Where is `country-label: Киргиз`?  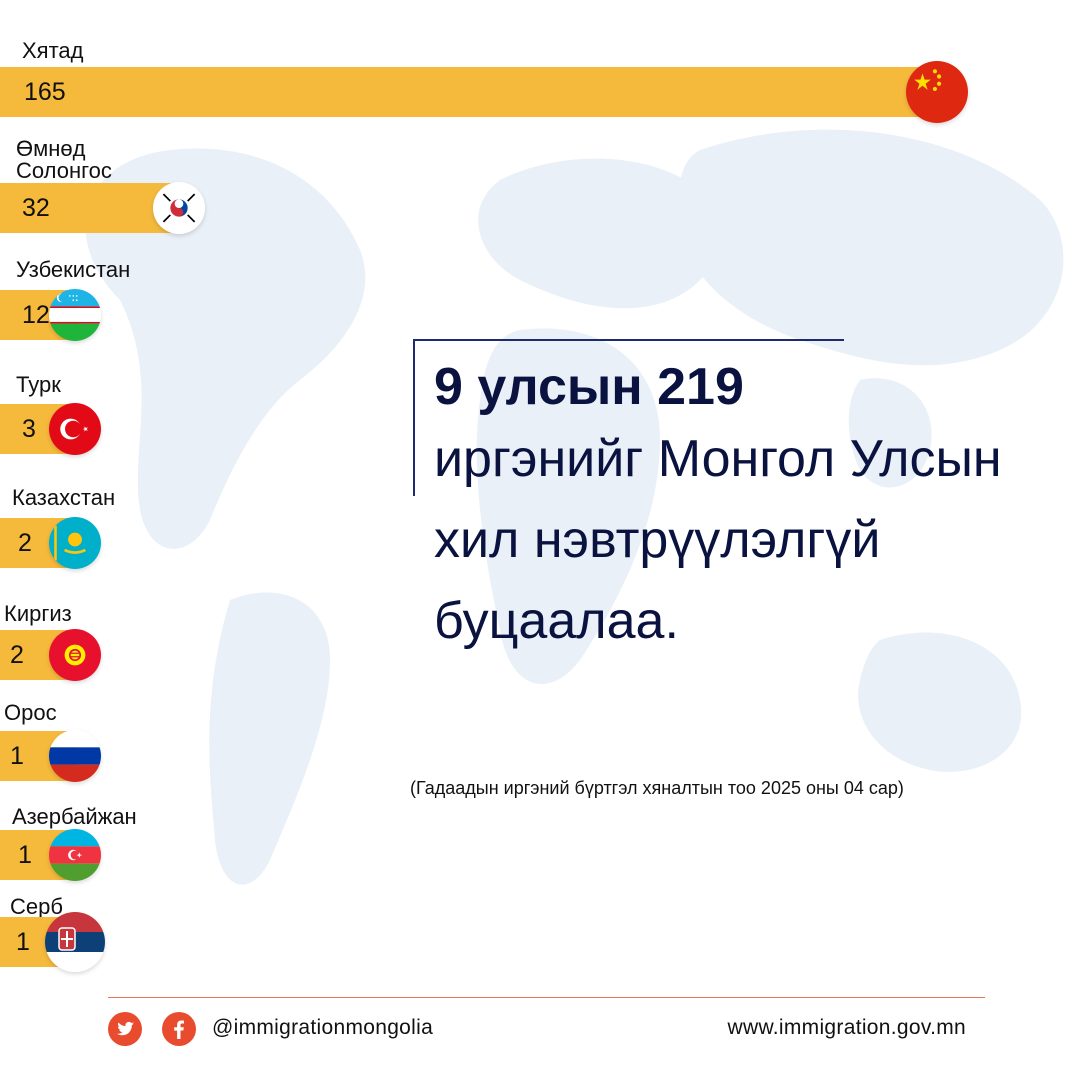 country-label: Киргиз is located at coordinates (38, 613).